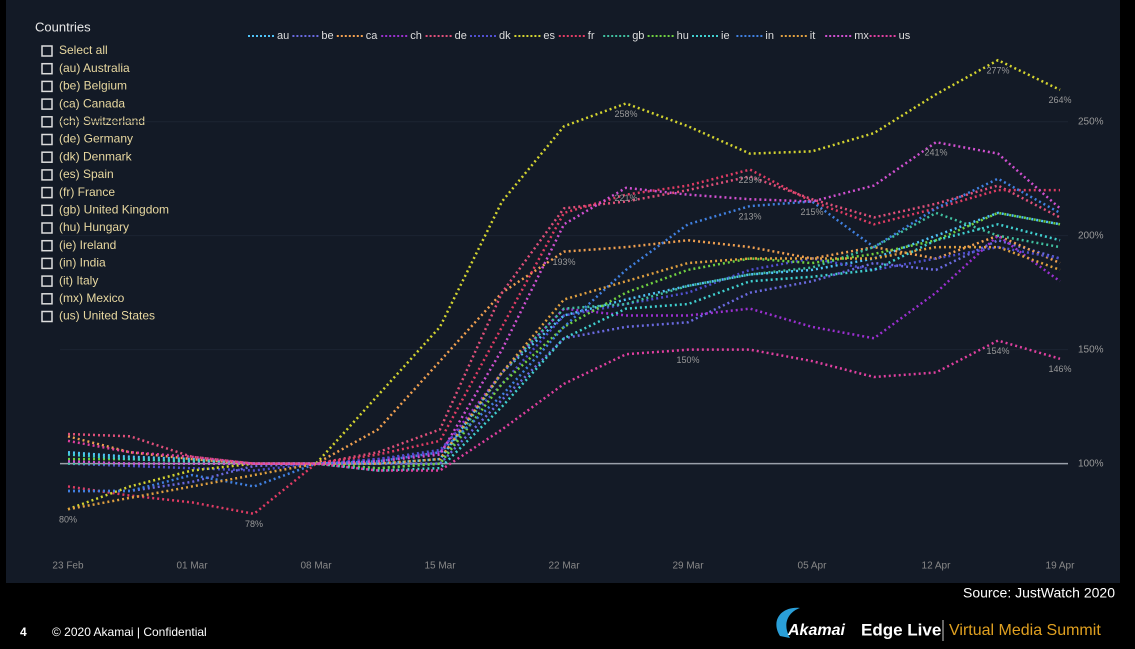 The height and width of the screenshot is (649, 1135). I want to click on legend-label: gb, so click(638, 36).